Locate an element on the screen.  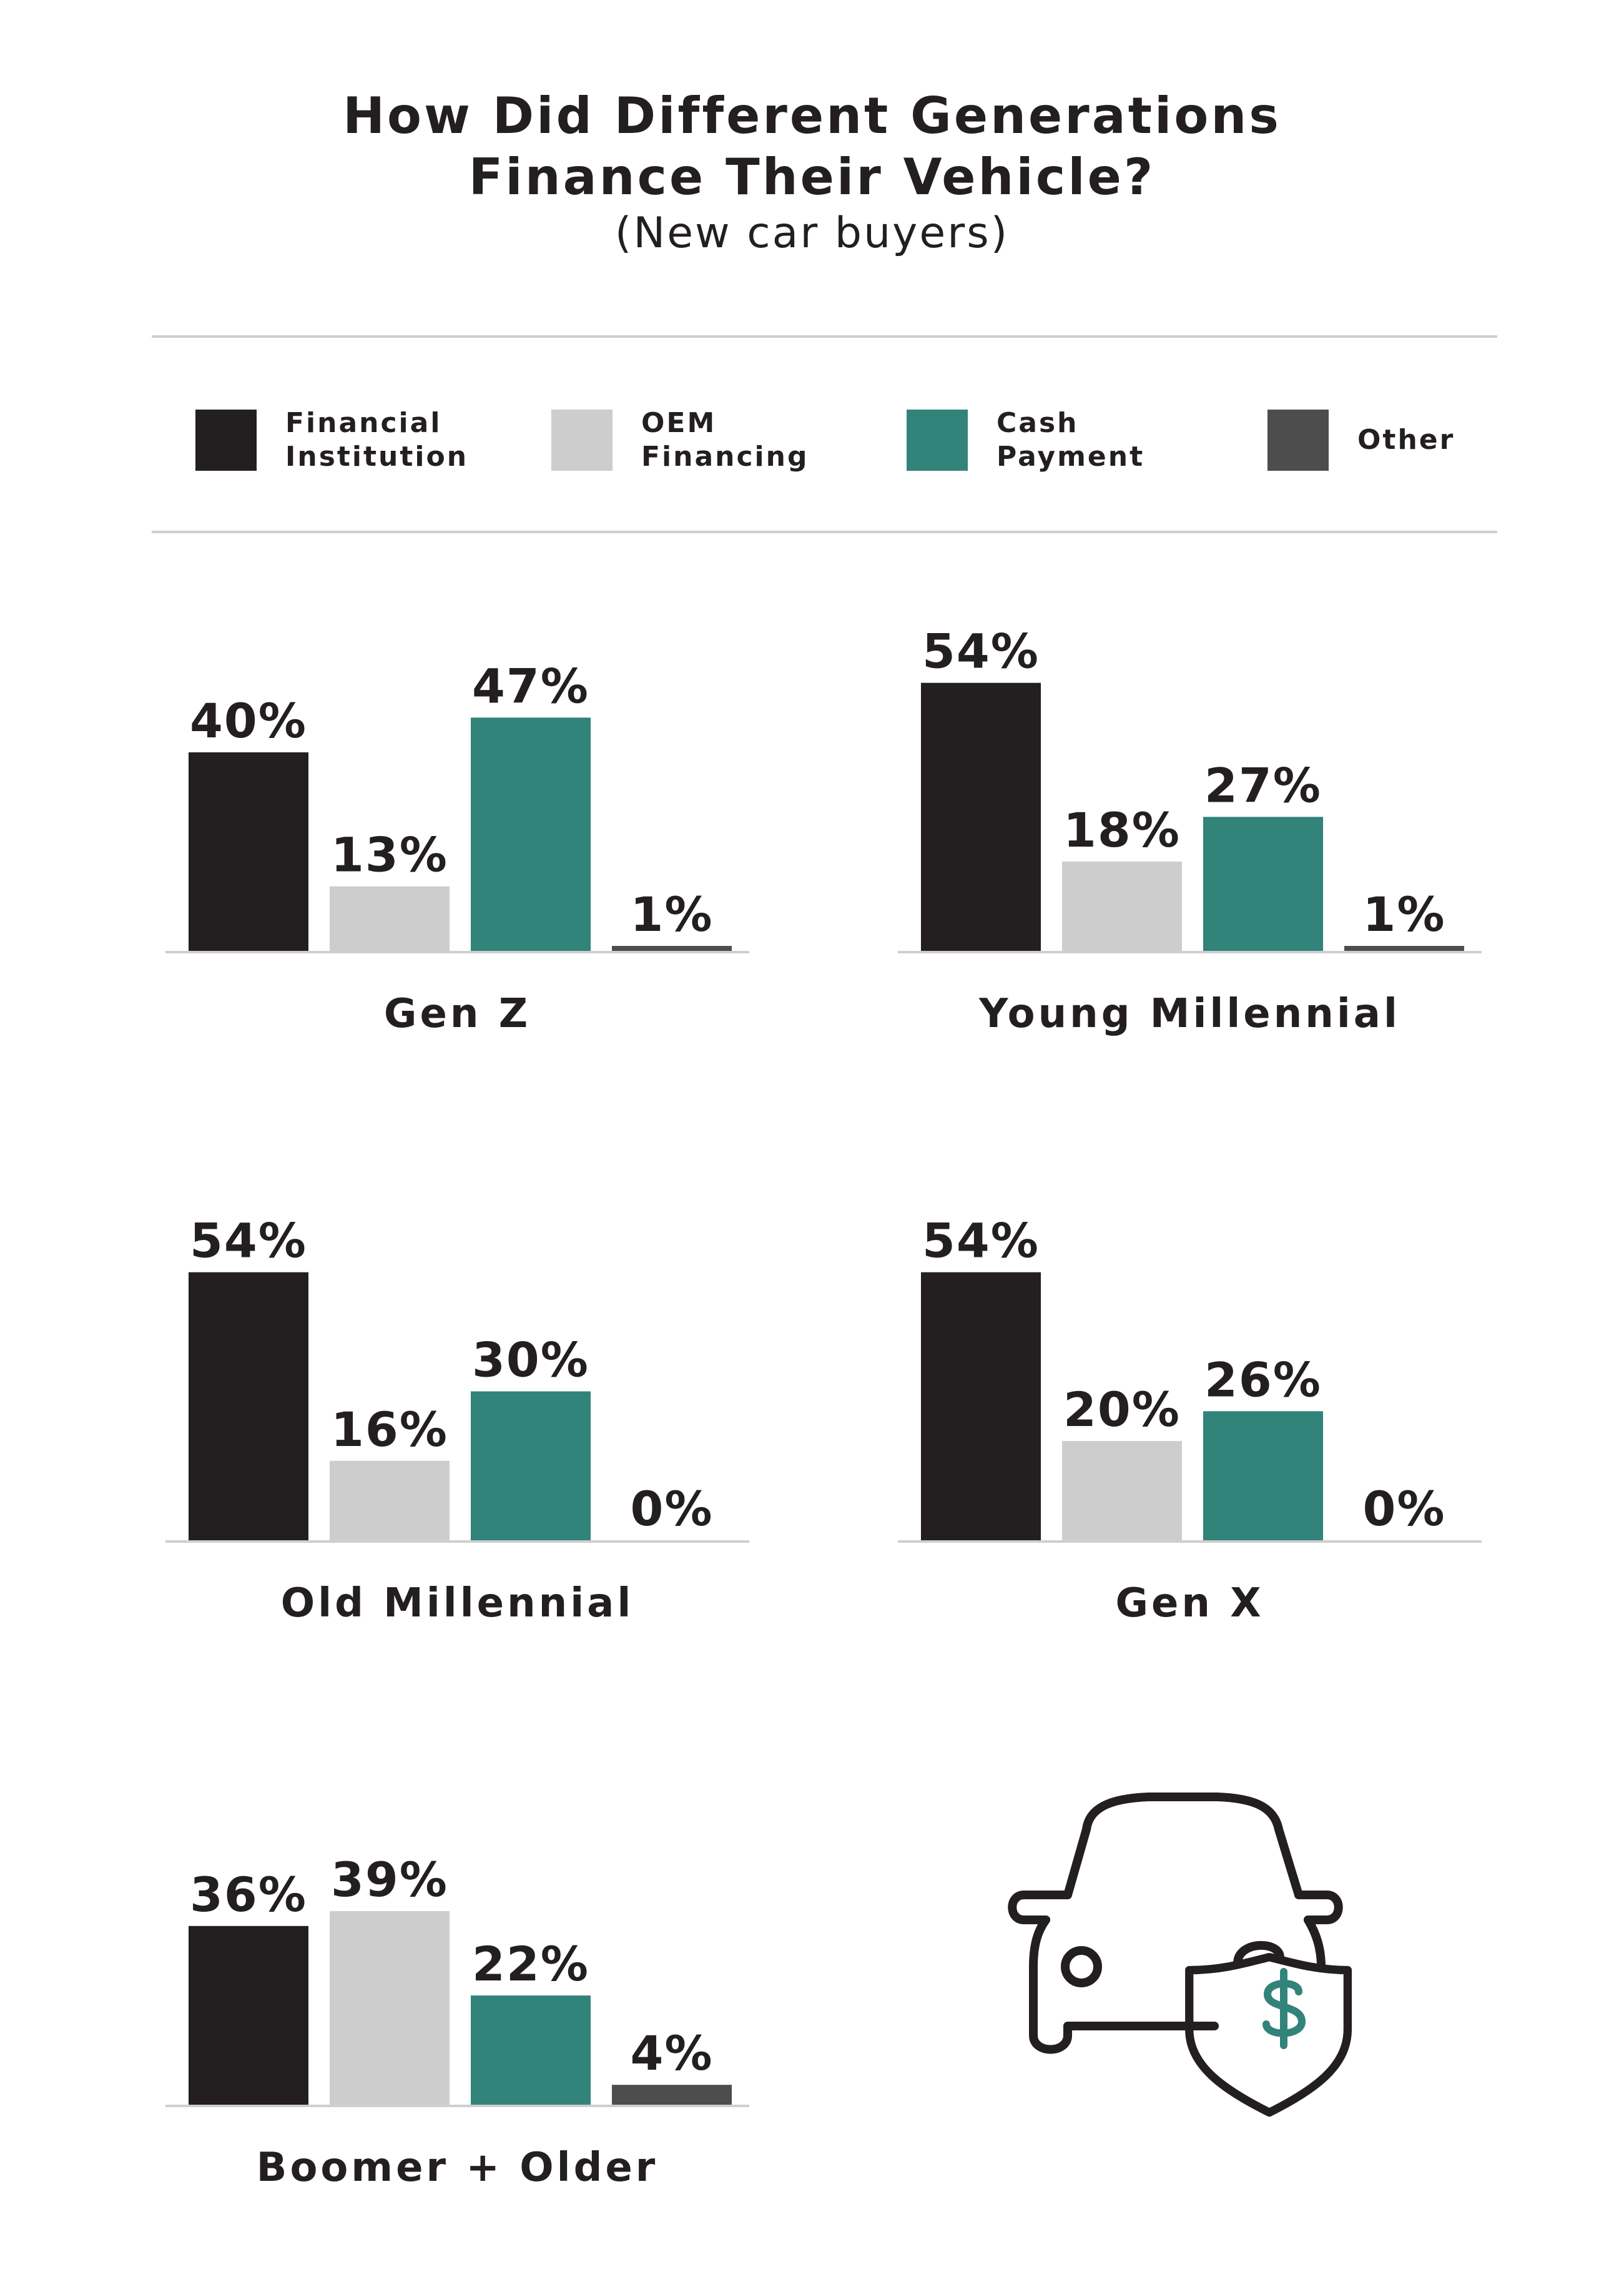
chart-old-millennial: 54% 16% 30% 0% Old Millennial is located at coordinates (457, 1419).